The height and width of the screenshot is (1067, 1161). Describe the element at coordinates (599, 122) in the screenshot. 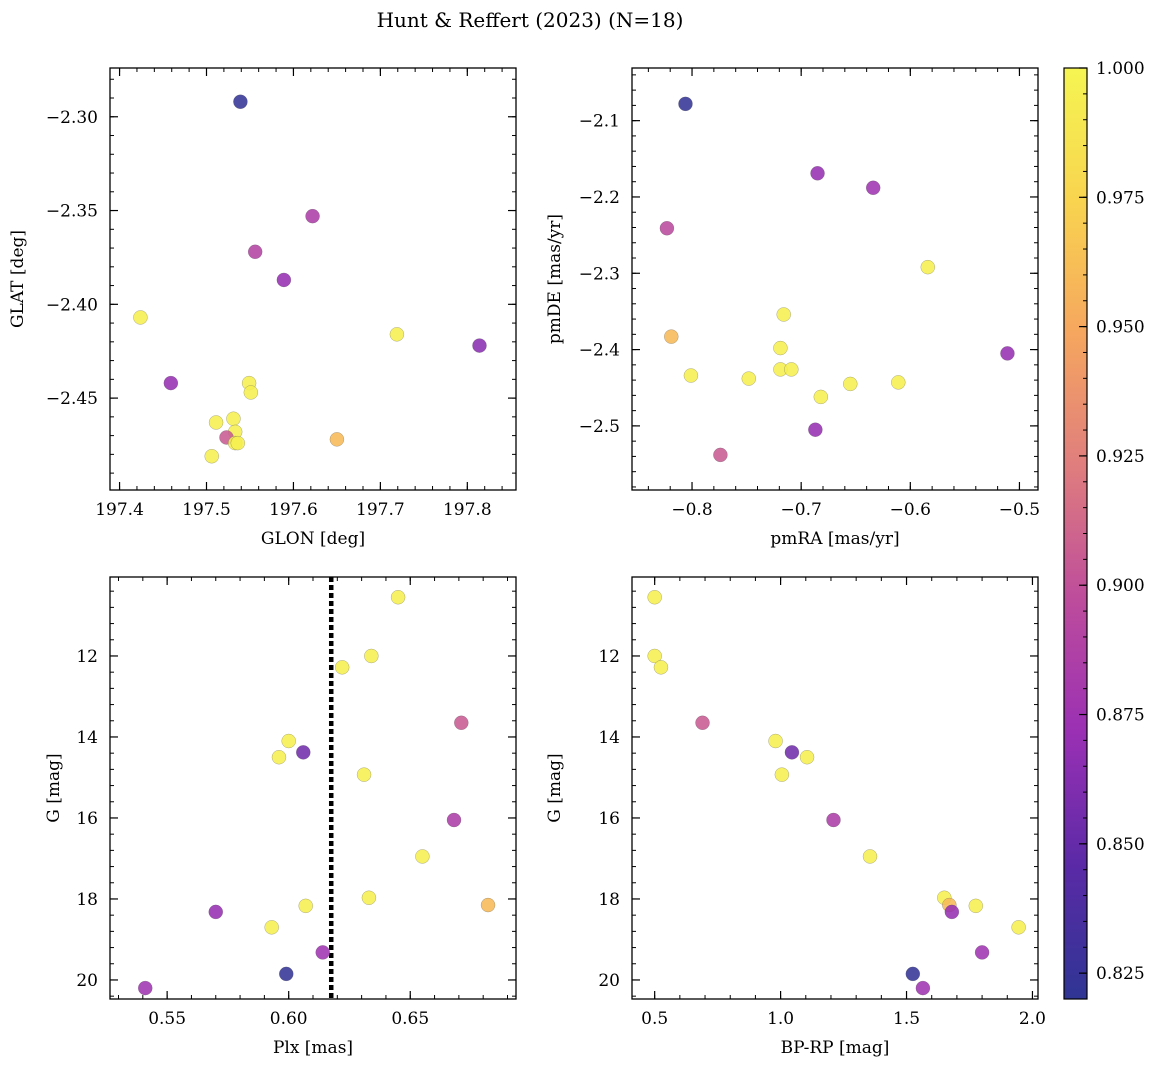

I see `y-tick-label: −2.1` at that location.